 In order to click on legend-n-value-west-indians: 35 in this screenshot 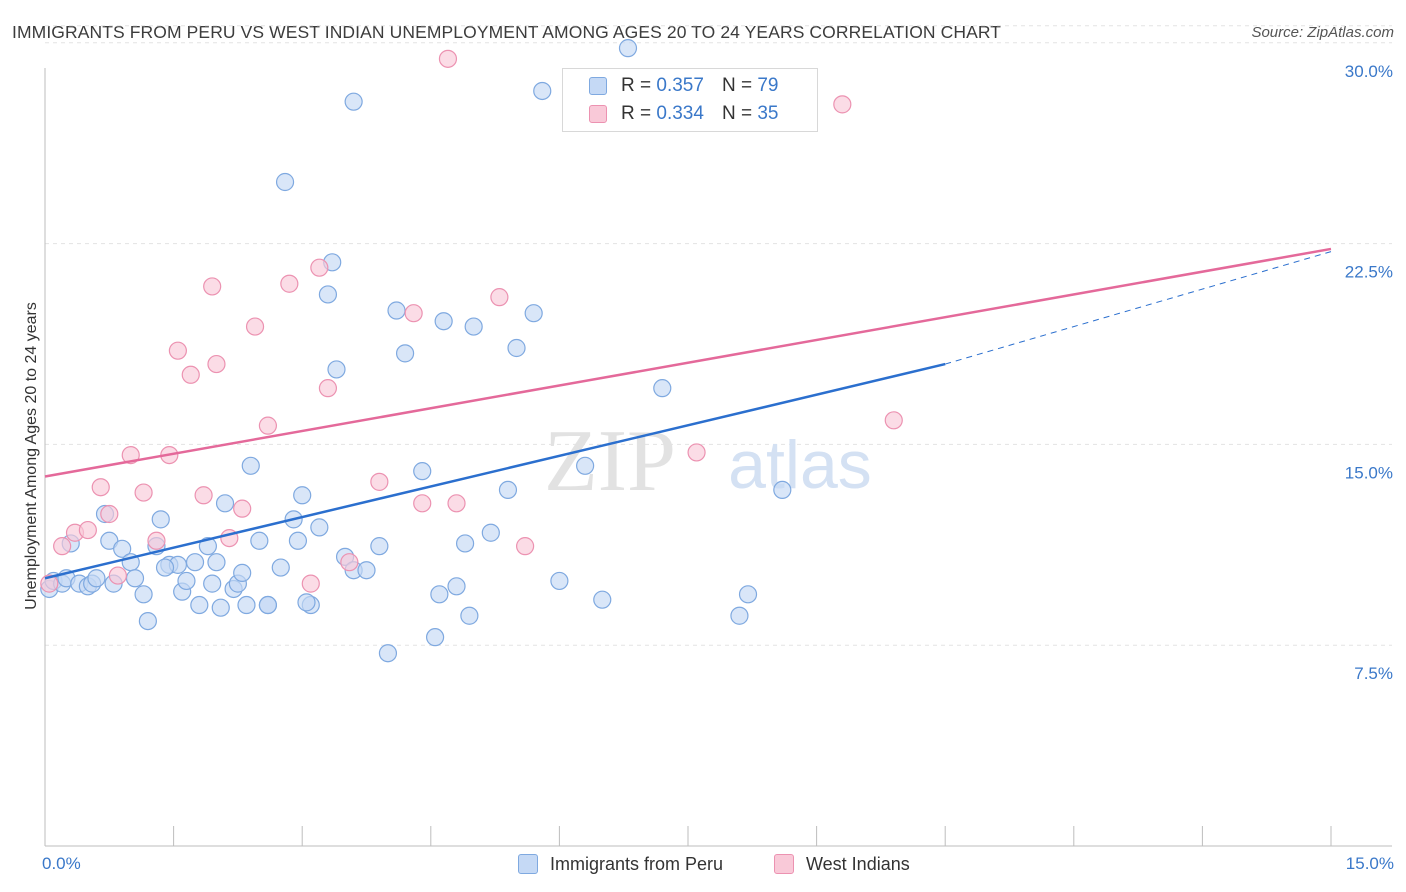, I will do `click(768, 113)`.